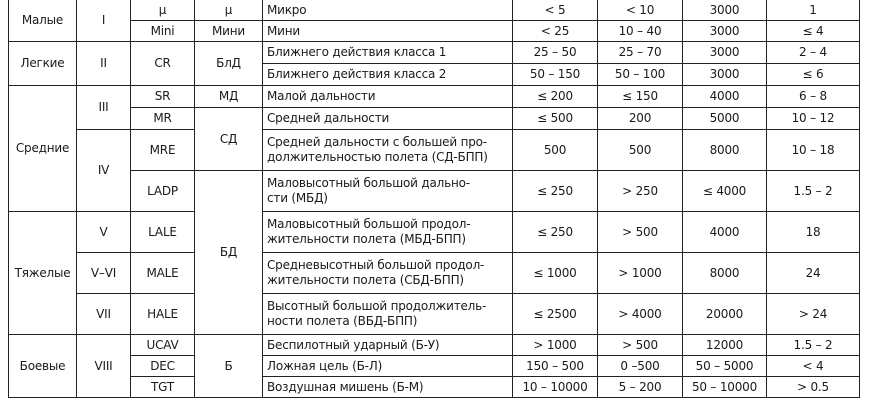  Describe the element at coordinates (228, 10) in the screenshot. I see `abbr-cell: μ` at that location.